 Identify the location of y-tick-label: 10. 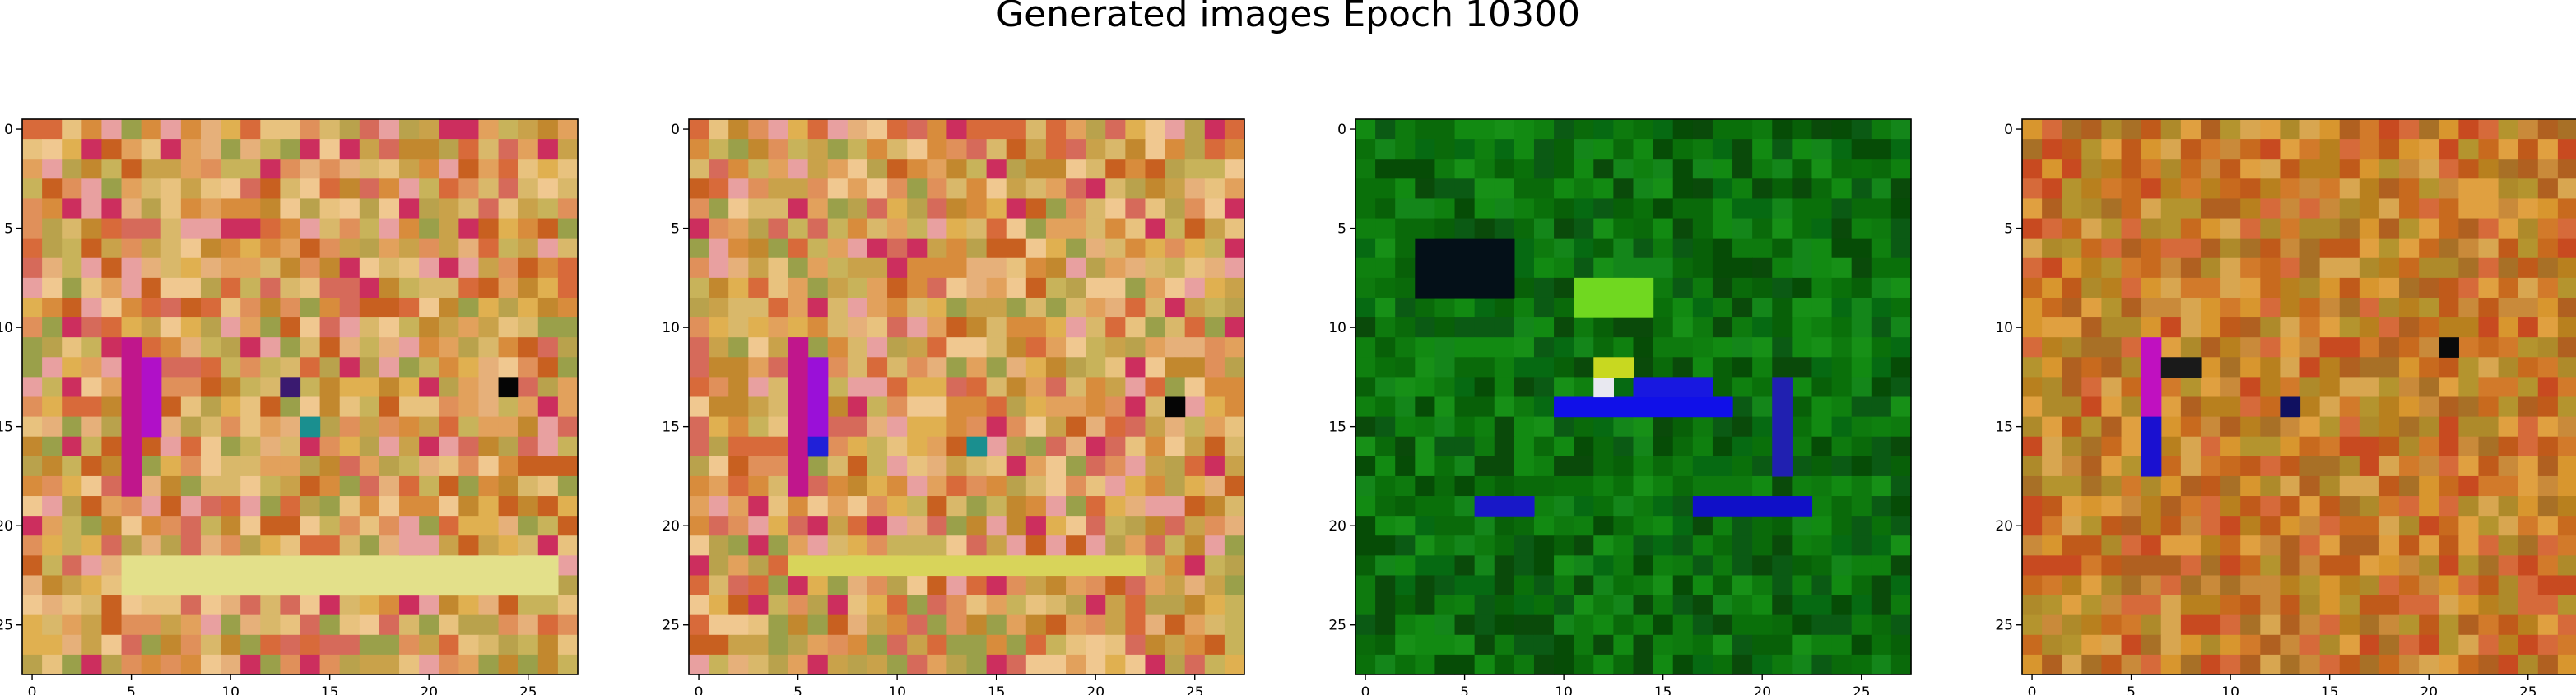
(671, 328).